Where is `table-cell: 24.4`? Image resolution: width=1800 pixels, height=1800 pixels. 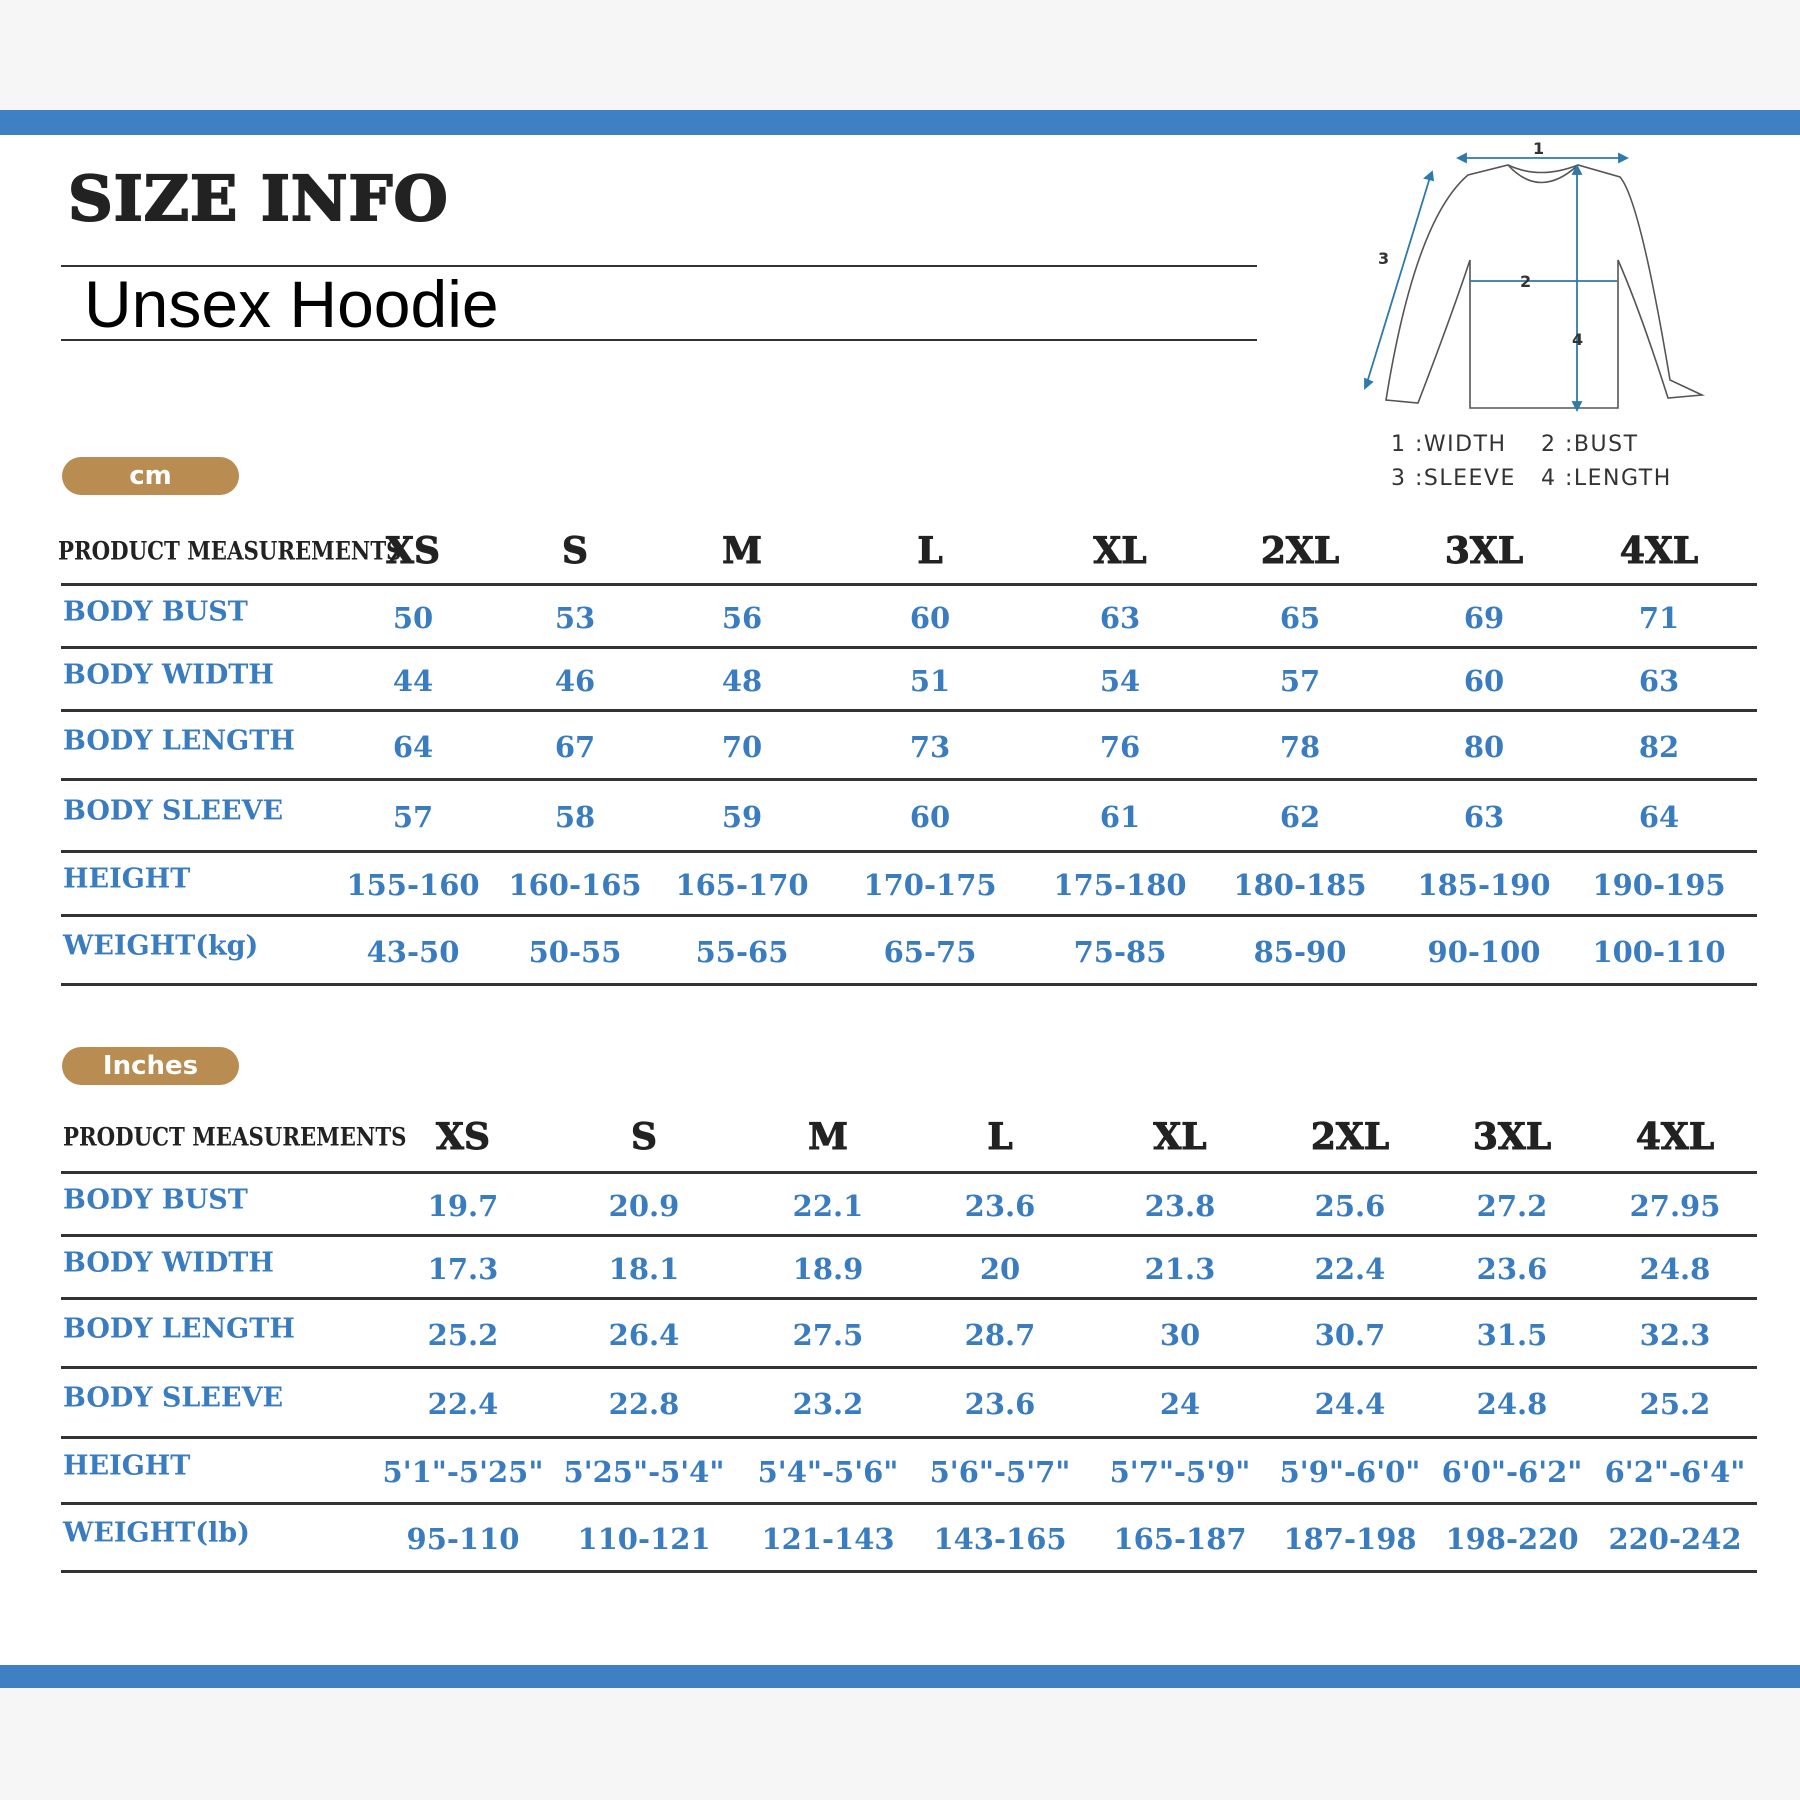
table-cell: 24.4 is located at coordinates (1350, 1404).